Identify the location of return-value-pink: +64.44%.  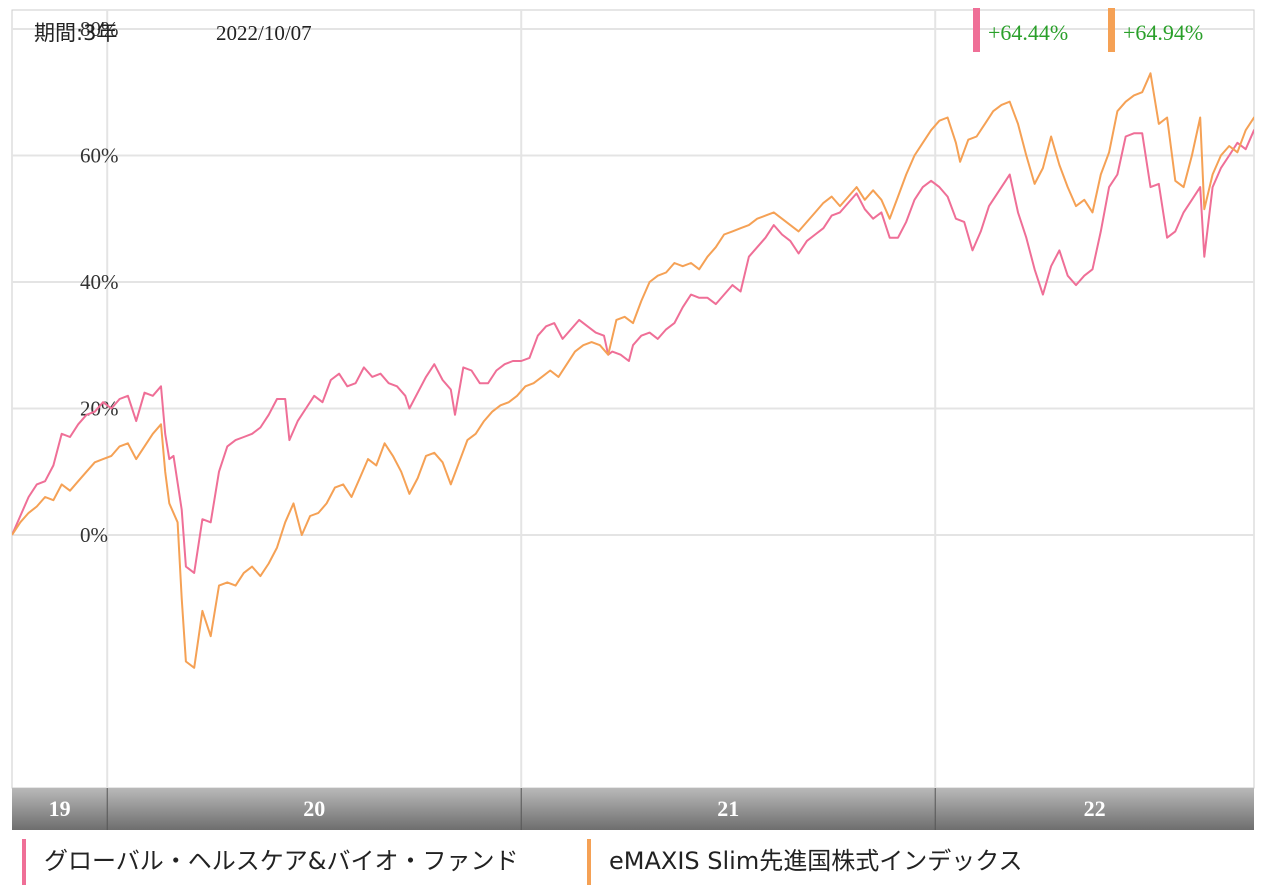
(1028, 32).